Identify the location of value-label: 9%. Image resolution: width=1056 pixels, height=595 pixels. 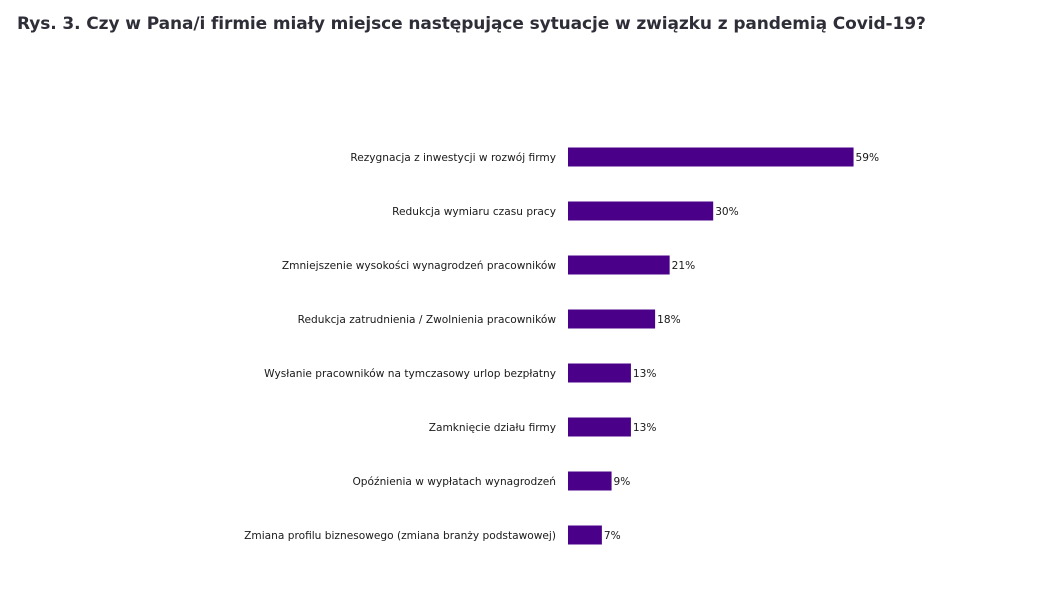
(622, 482).